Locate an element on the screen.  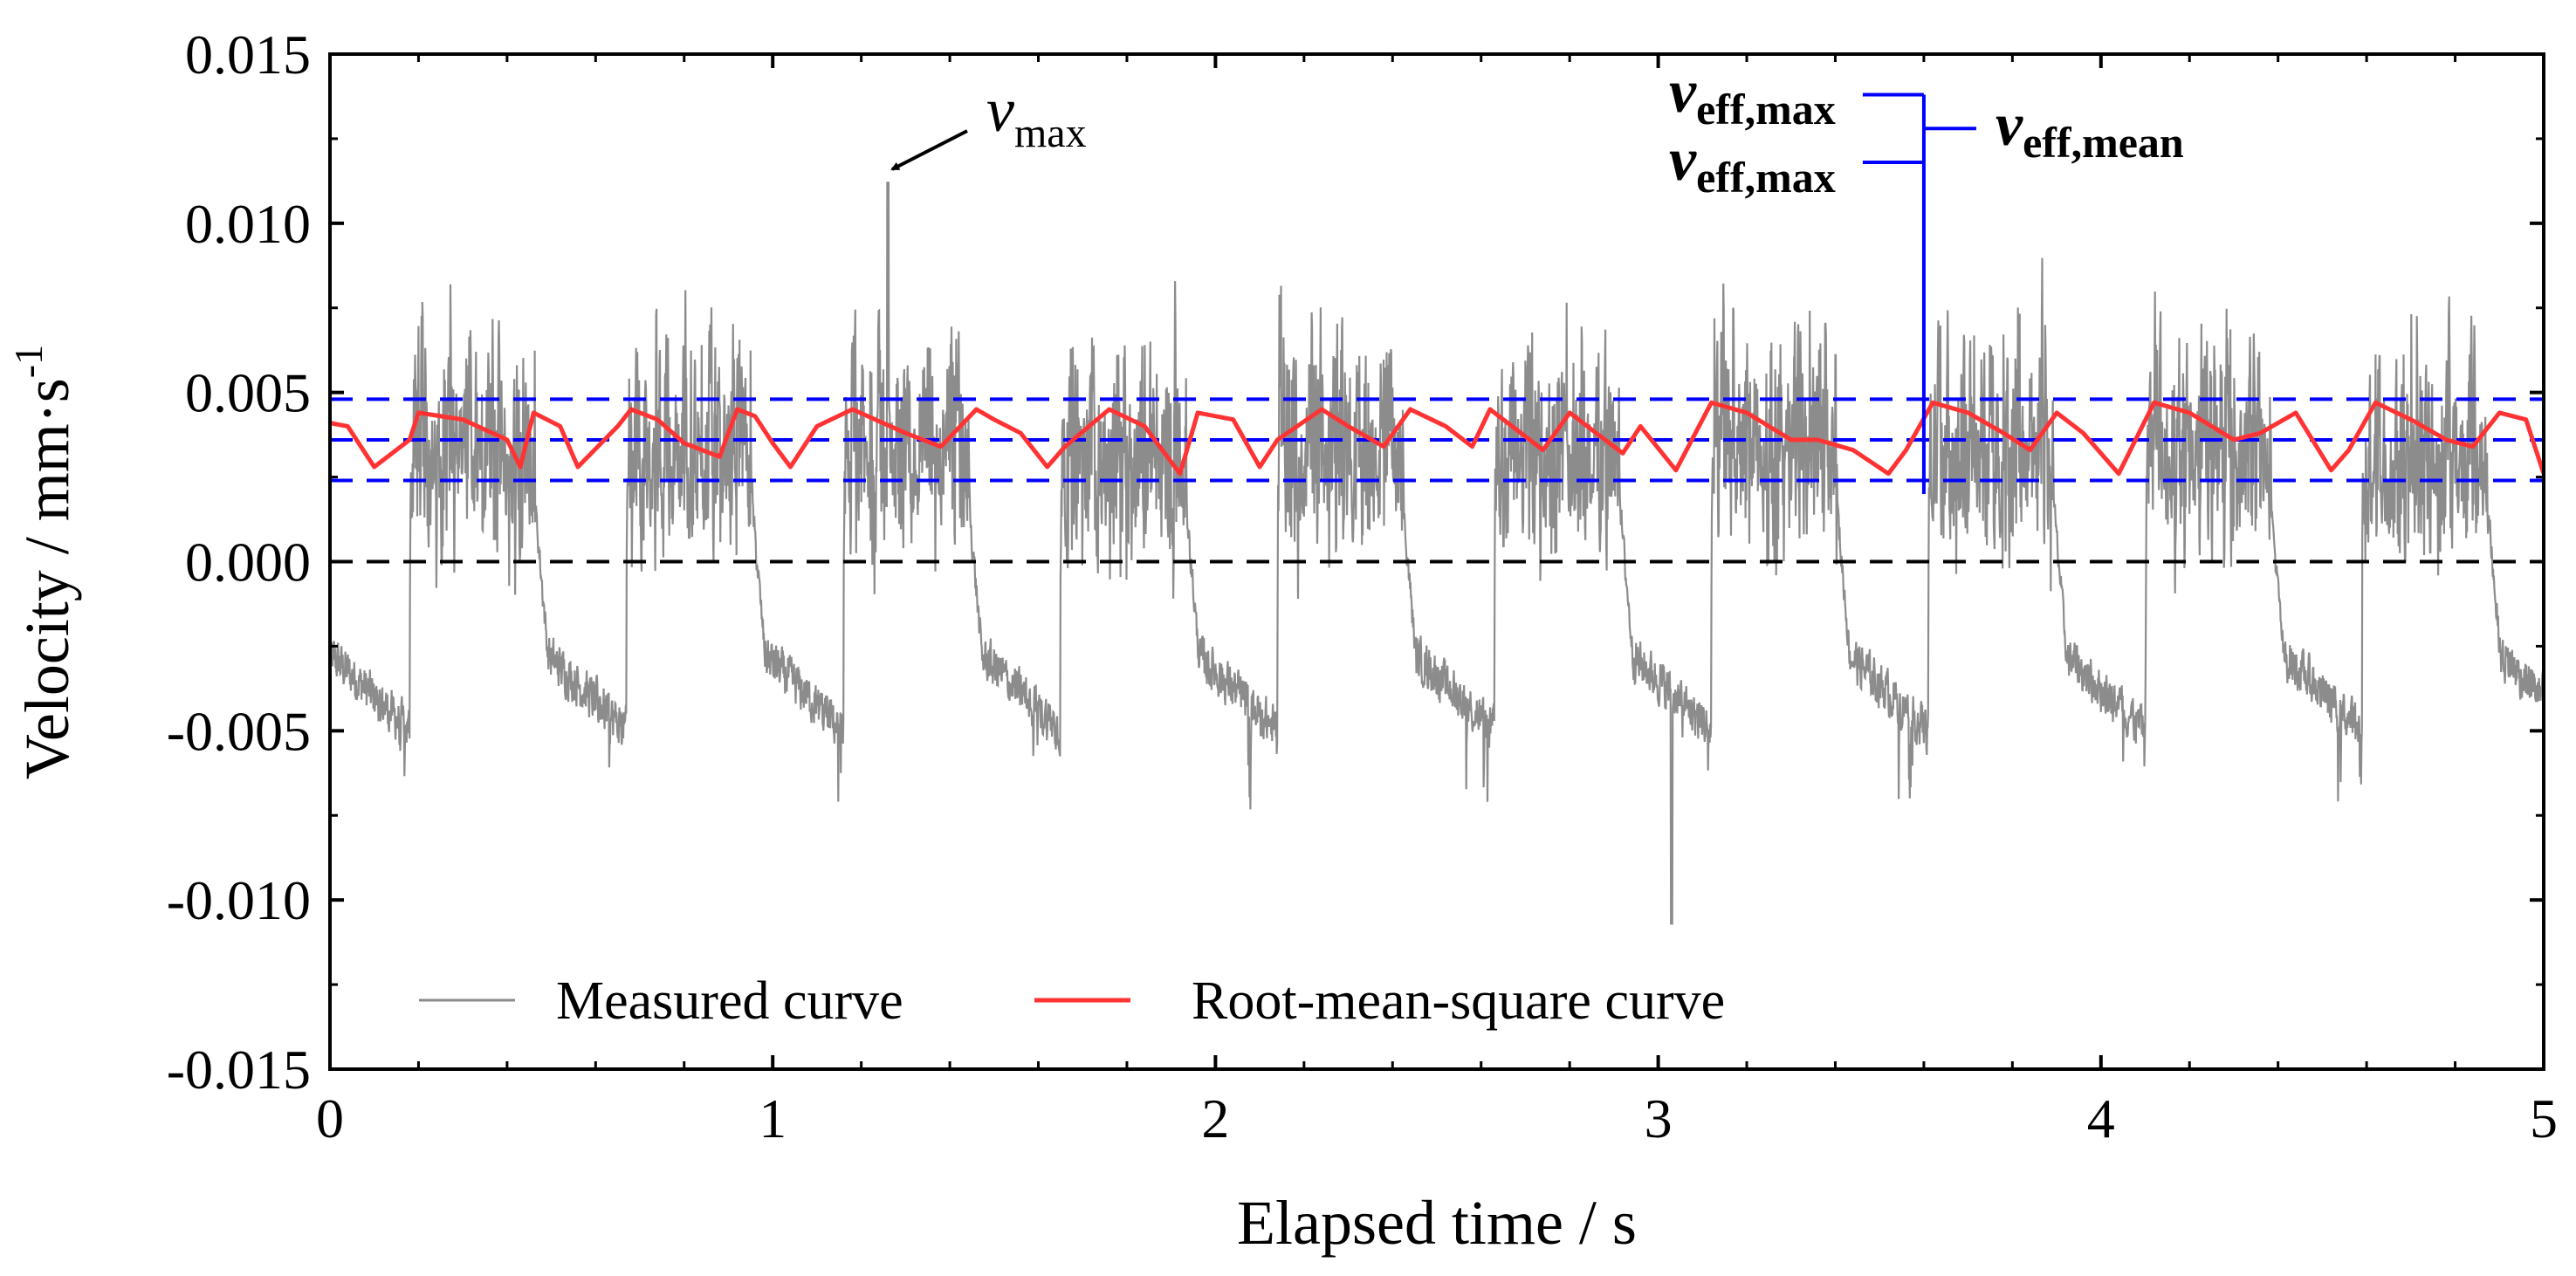
v-eff-lower-sub: eff,max is located at coordinates (1766, 177).